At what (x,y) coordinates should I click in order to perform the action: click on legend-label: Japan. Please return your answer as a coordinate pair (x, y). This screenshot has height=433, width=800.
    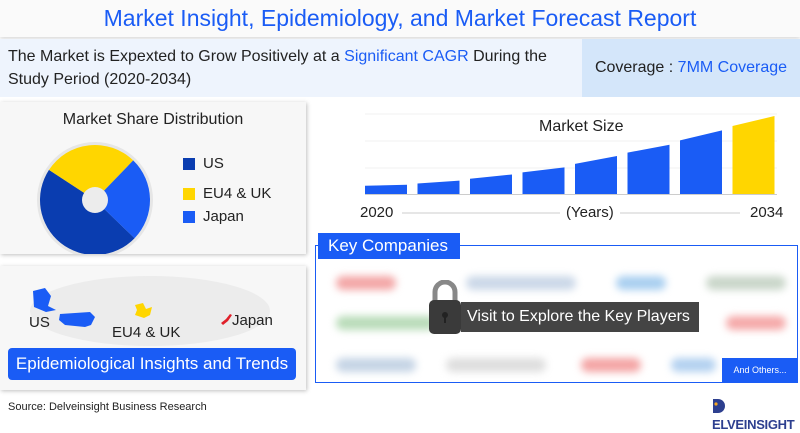
    Looking at the image, I should click on (223, 216).